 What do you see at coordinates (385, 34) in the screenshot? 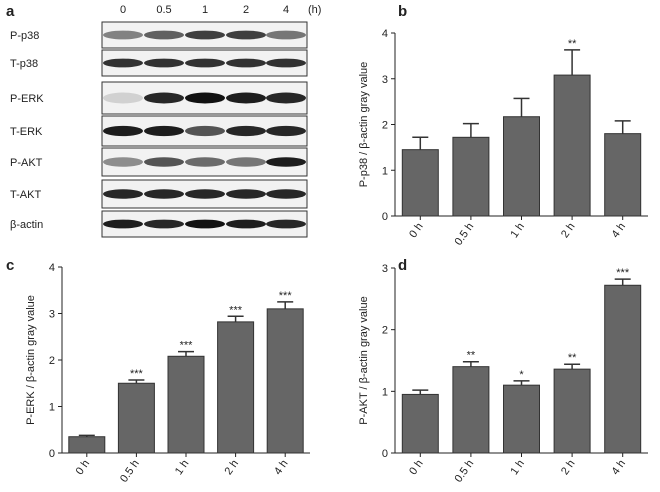
I see `y-tick-label: 4` at bounding box center [385, 34].